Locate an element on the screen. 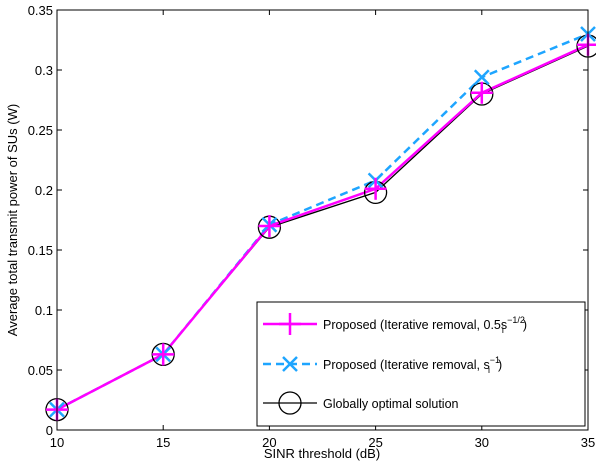  y-tick-label: 0.1 is located at coordinates (44, 310).